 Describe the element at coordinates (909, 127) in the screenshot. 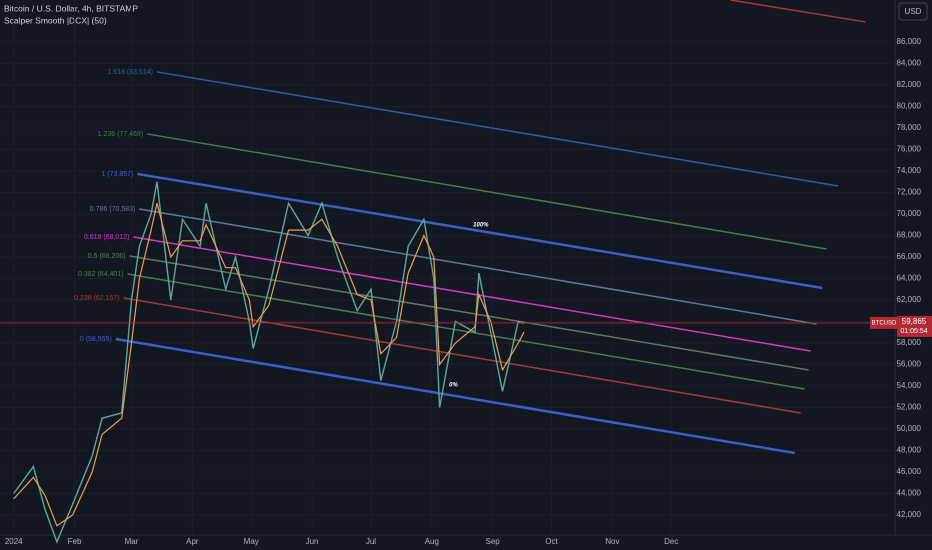

I see `y-tick-label: 78,000` at that location.